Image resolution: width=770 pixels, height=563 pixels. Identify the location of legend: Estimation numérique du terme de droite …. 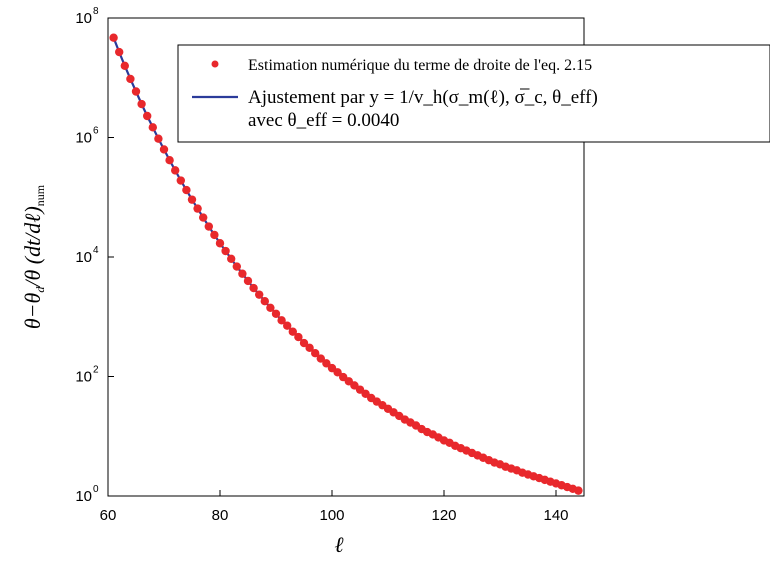
(473, 93).